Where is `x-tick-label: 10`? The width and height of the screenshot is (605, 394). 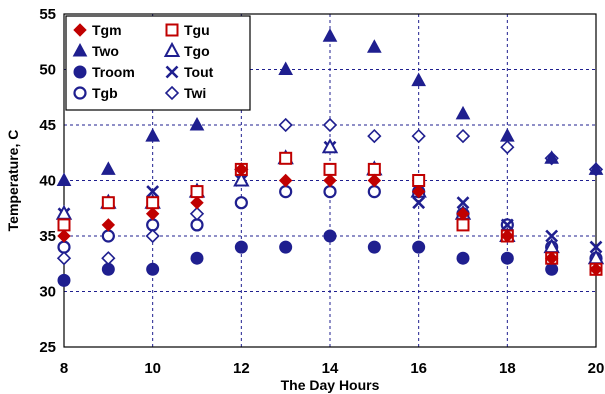
x-tick-label: 10 is located at coordinates (152, 368).